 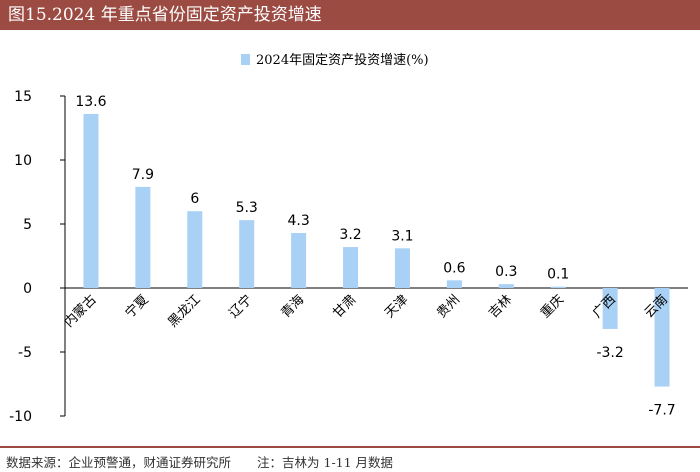 What do you see at coordinates (350, 235) in the screenshot?
I see `data-label: 3.2` at bounding box center [350, 235].